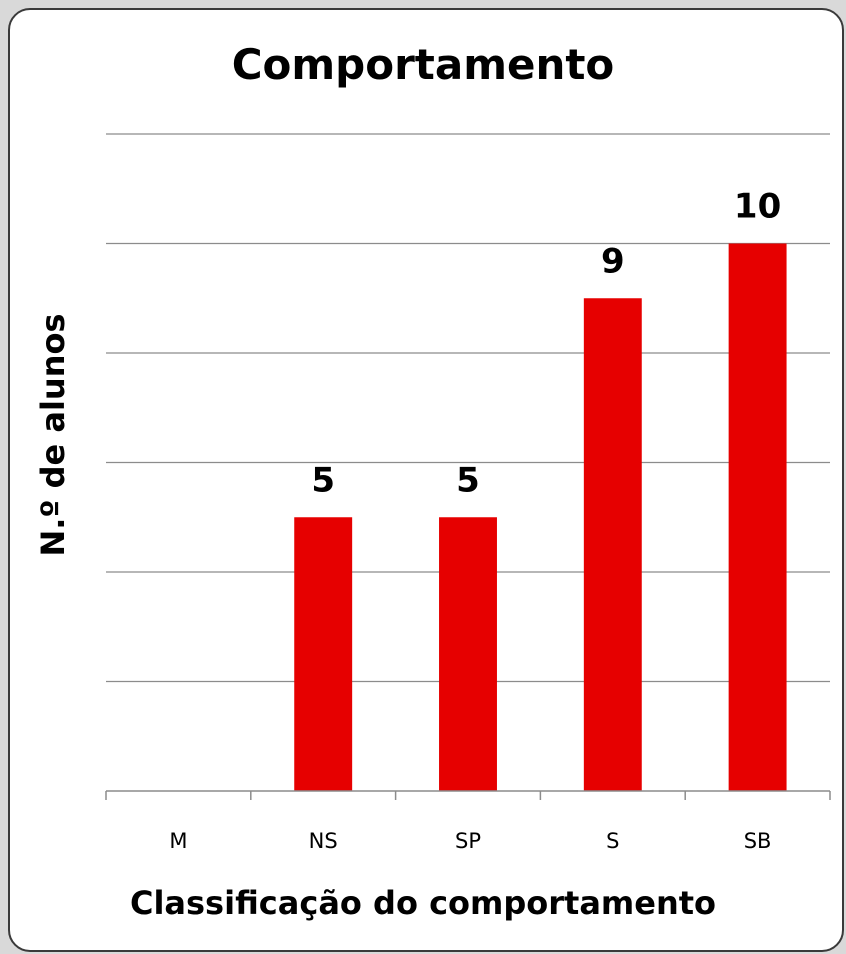 Image resolution: width=846 pixels, height=954 pixels. I want to click on bar-sb, so click(757, 517).